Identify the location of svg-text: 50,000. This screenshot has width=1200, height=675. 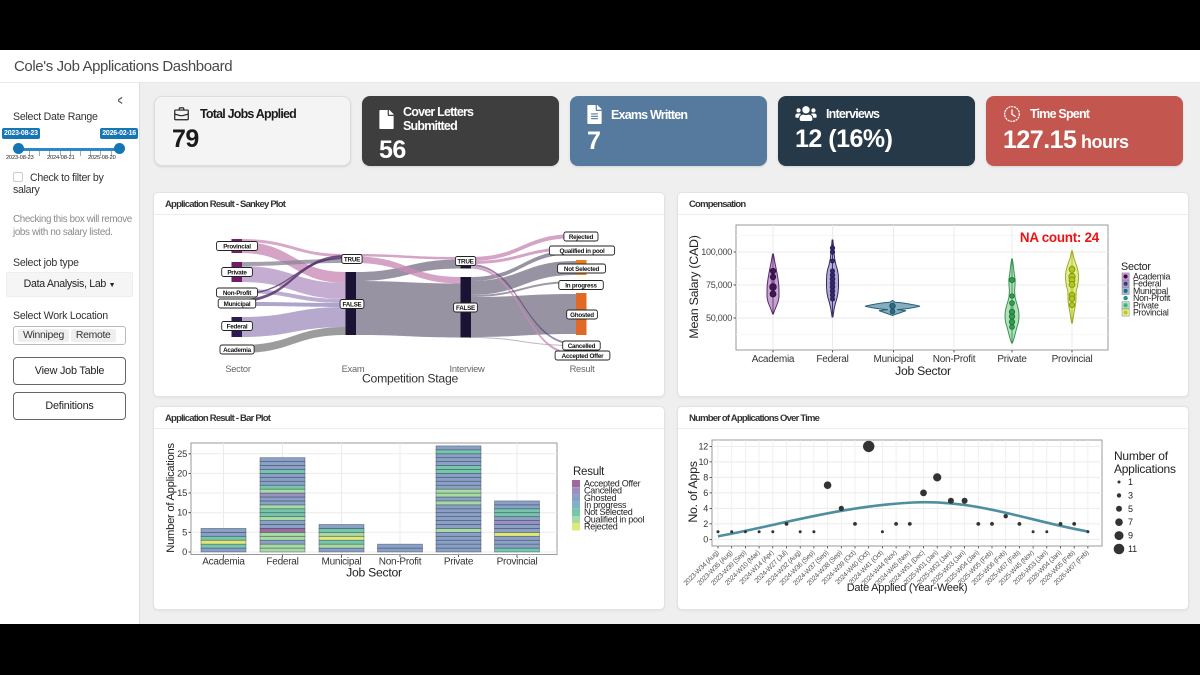
(719, 318).